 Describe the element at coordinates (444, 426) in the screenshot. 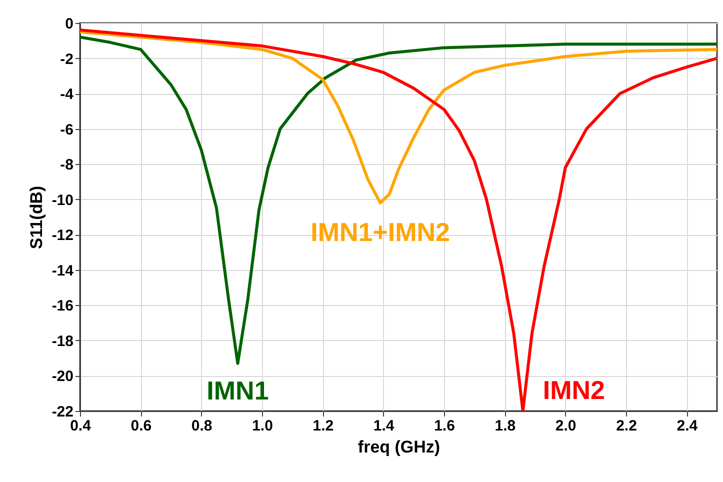

I see `x-tick-label: 1.6` at that location.